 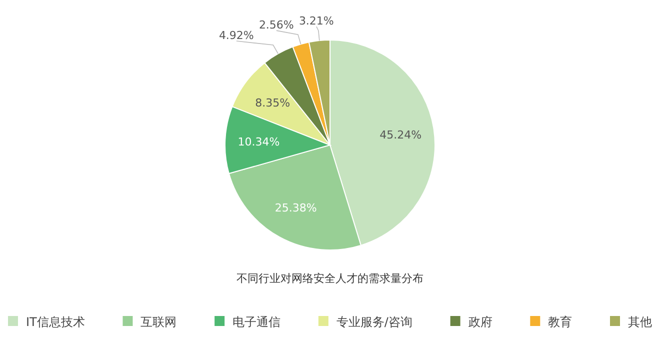 What do you see at coordinates (640, 322) in the screenshot?
I see `legend-label: 其他` at bounding box center [640, 322].